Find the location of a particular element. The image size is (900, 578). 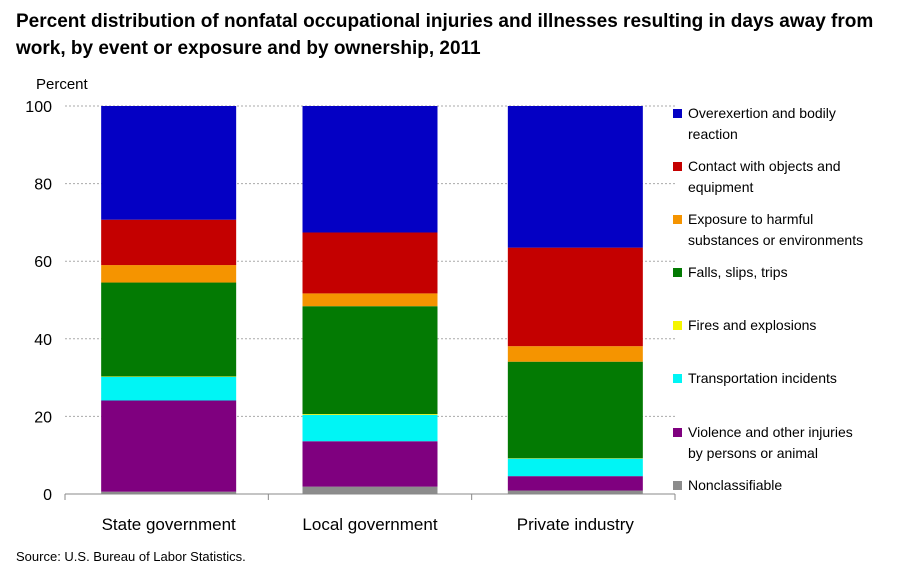

source-note: Source: U.S. Bureau of Labor Statistics. is located at coordinates (131, 556).